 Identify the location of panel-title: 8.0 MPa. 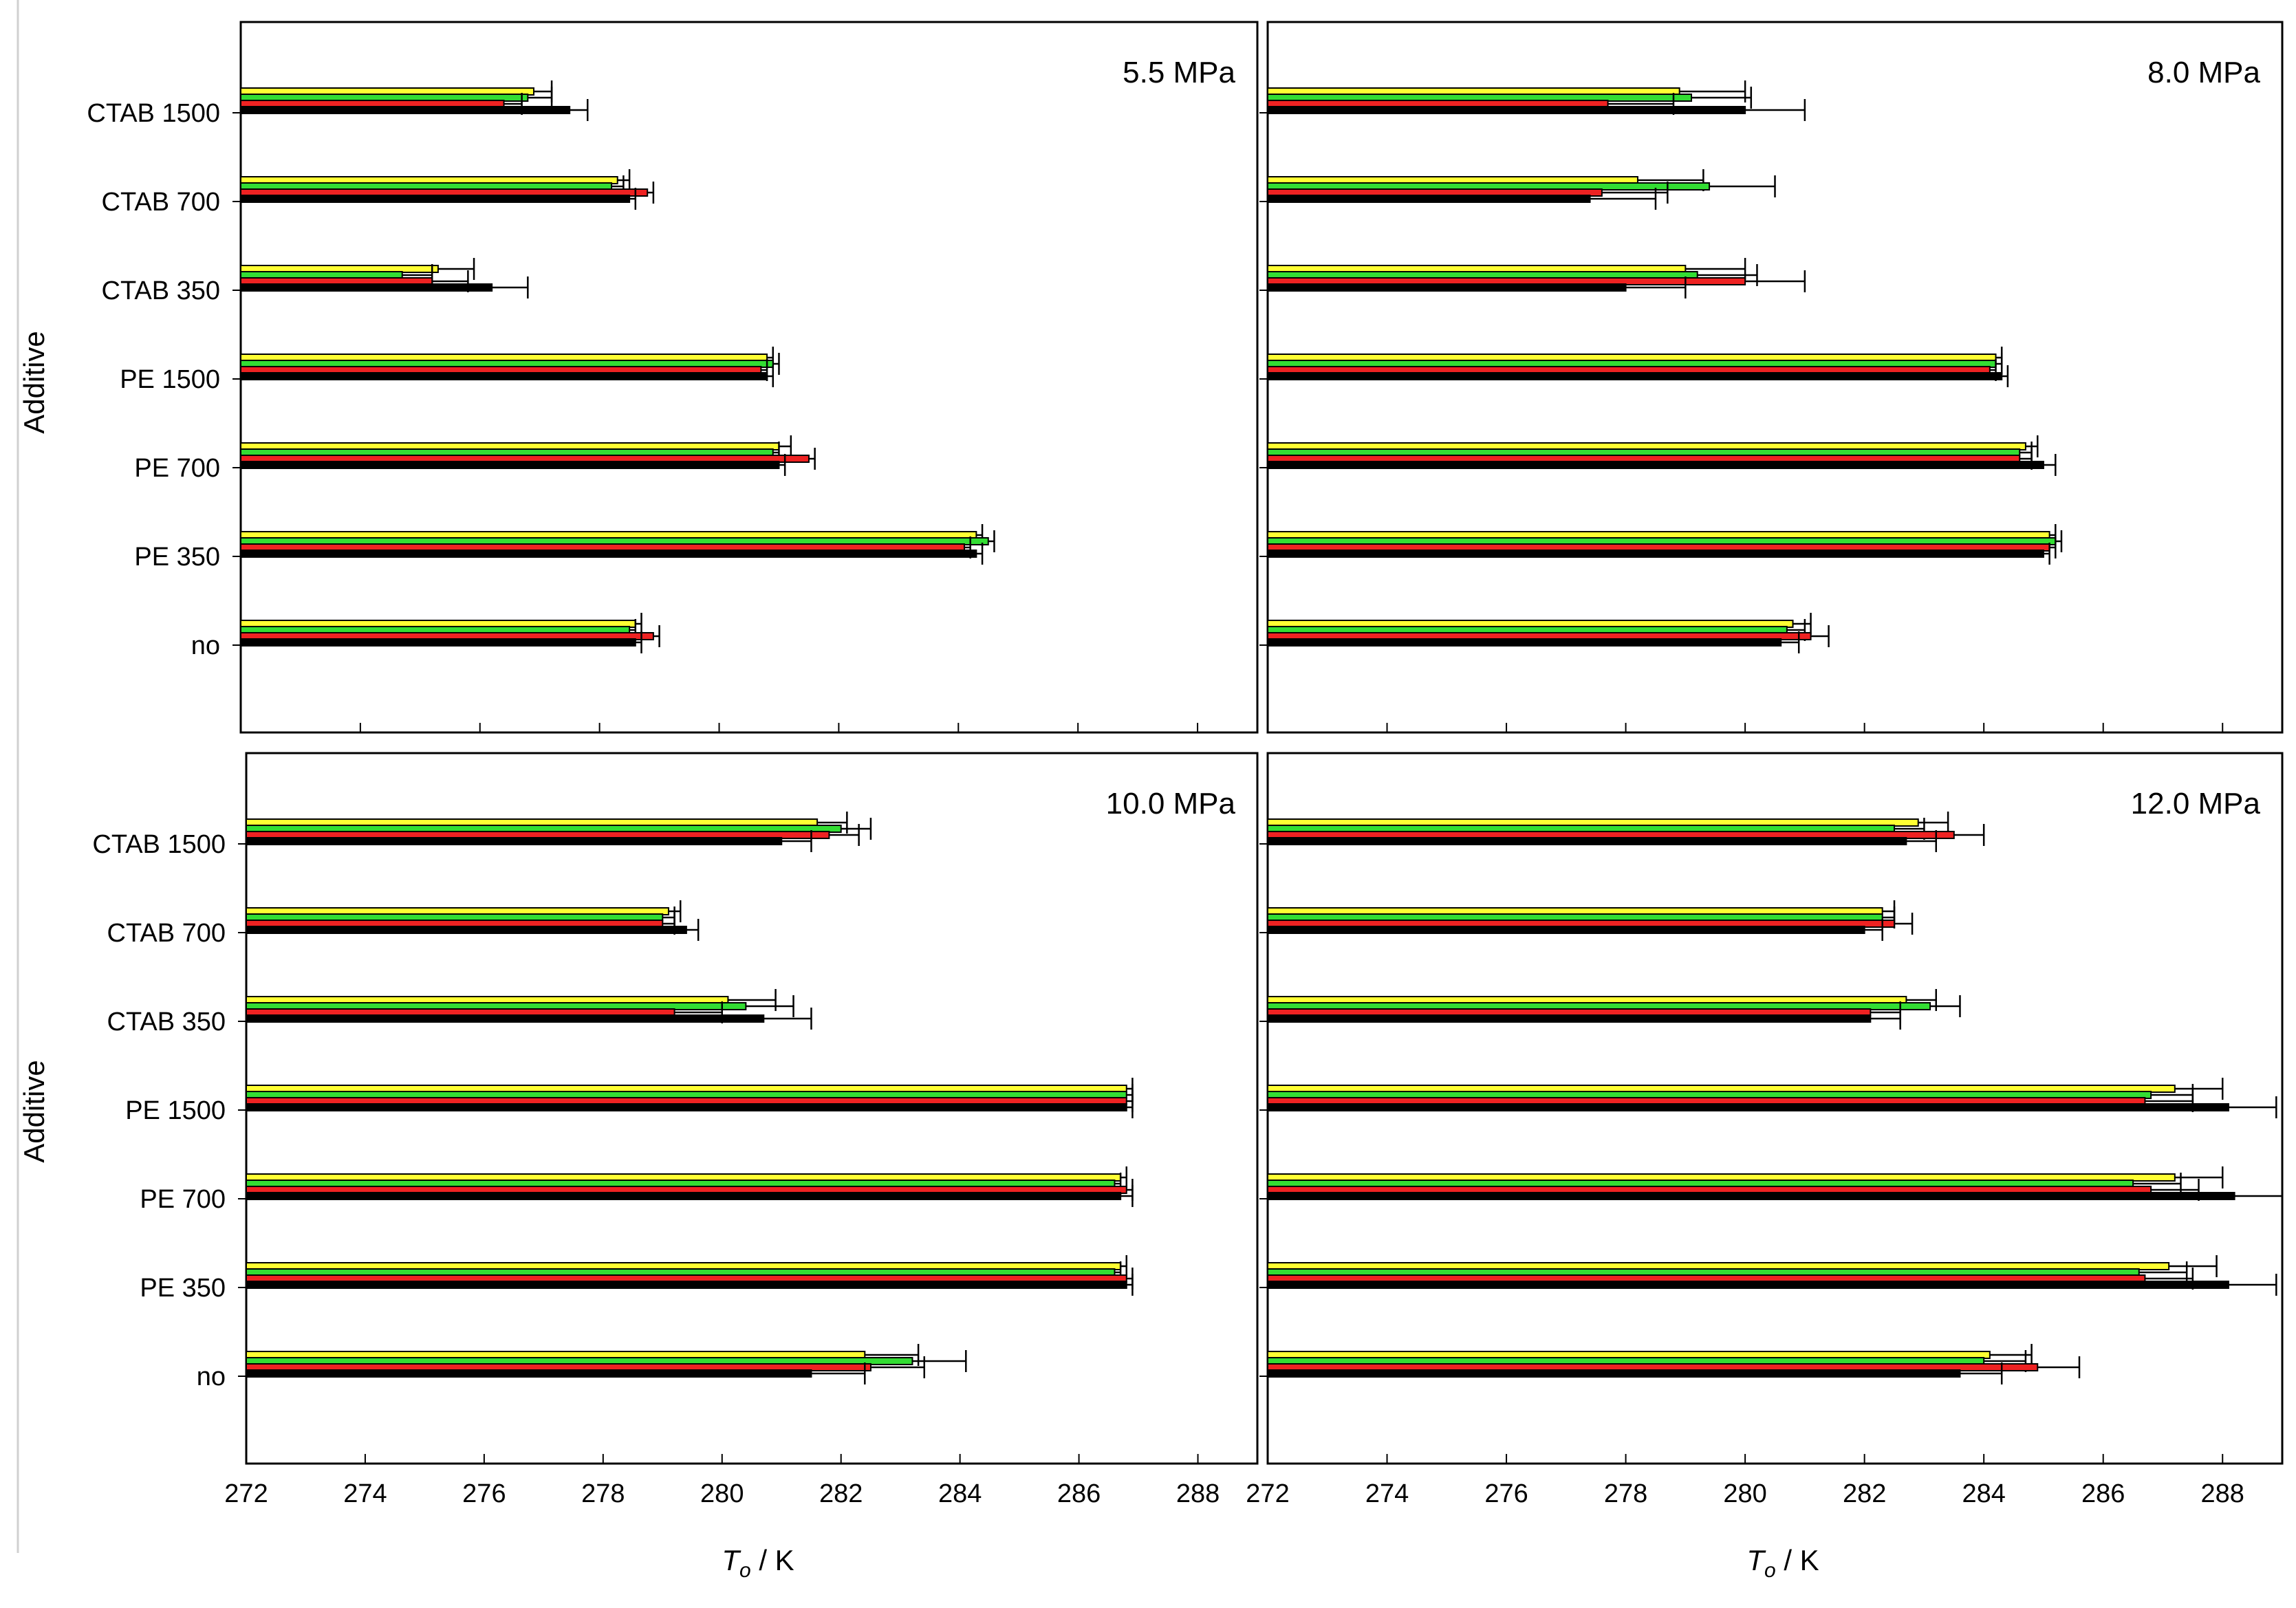
(2203, 72).